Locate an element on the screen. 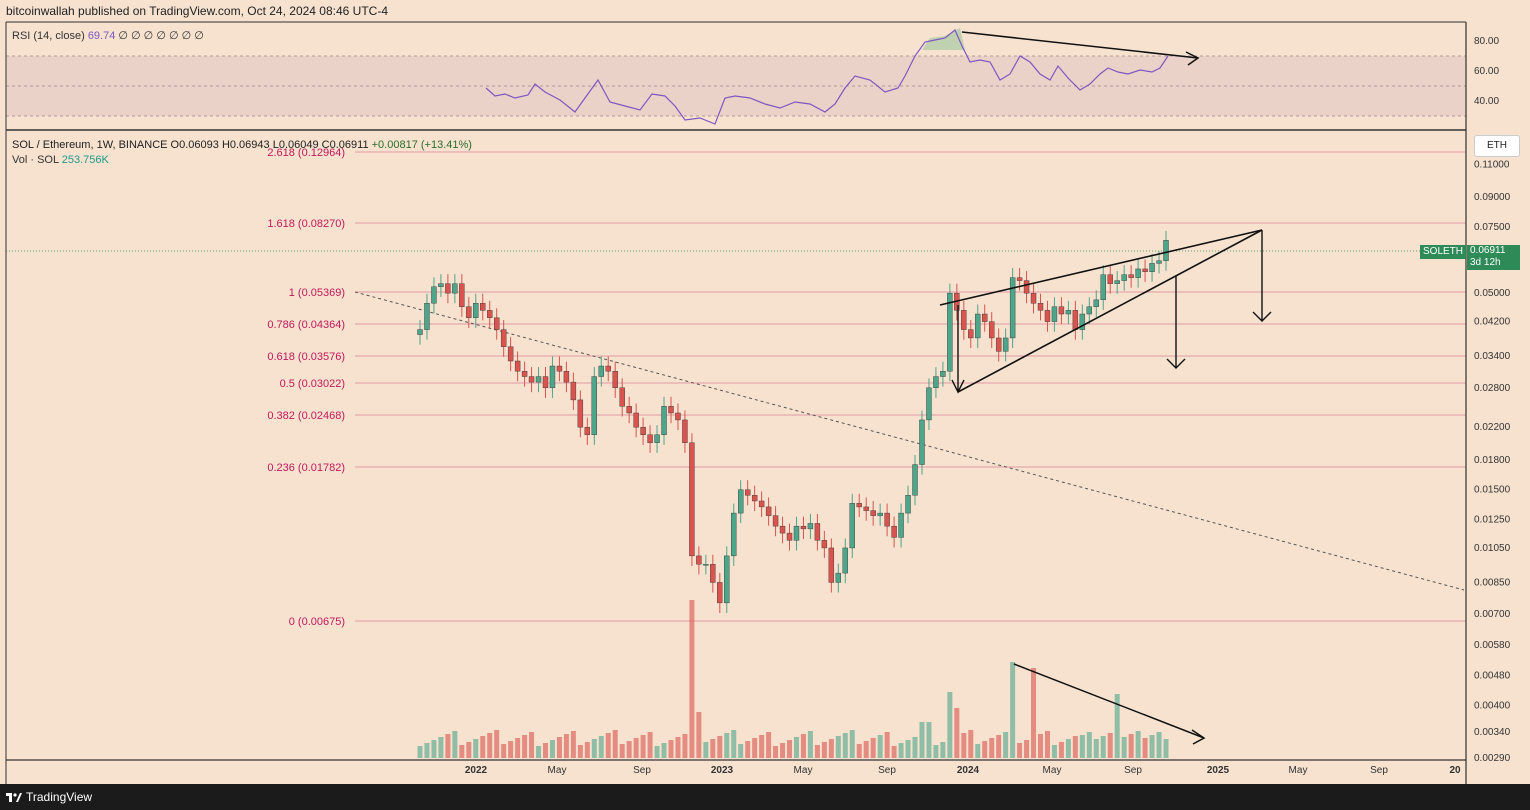  ohlc-low: L0.06049 is located at coordinates (295, 145).